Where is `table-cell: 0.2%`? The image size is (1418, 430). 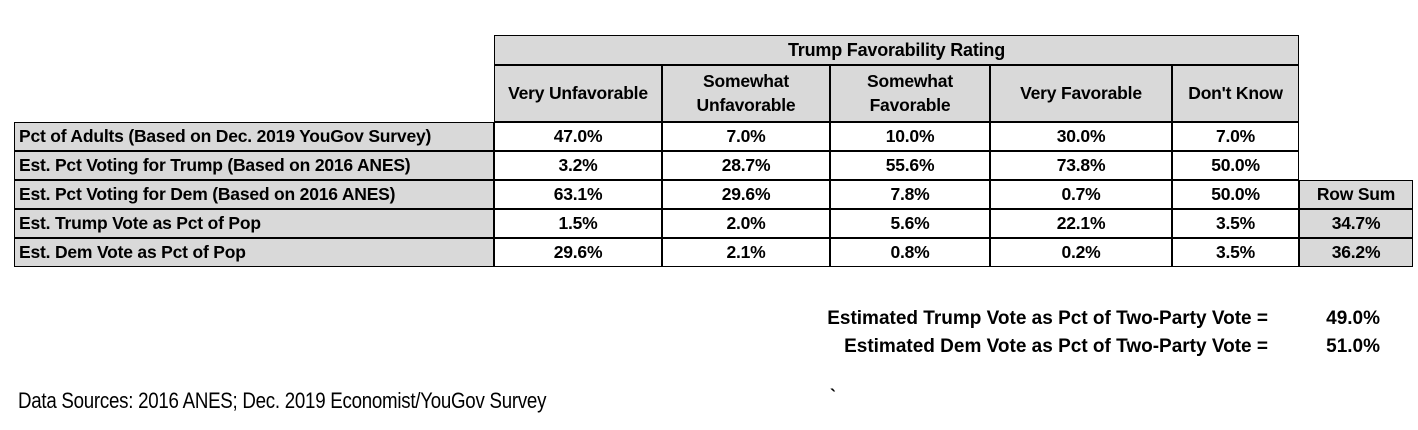 table-cell: 0.2% is located at coordinates (1081, 252).